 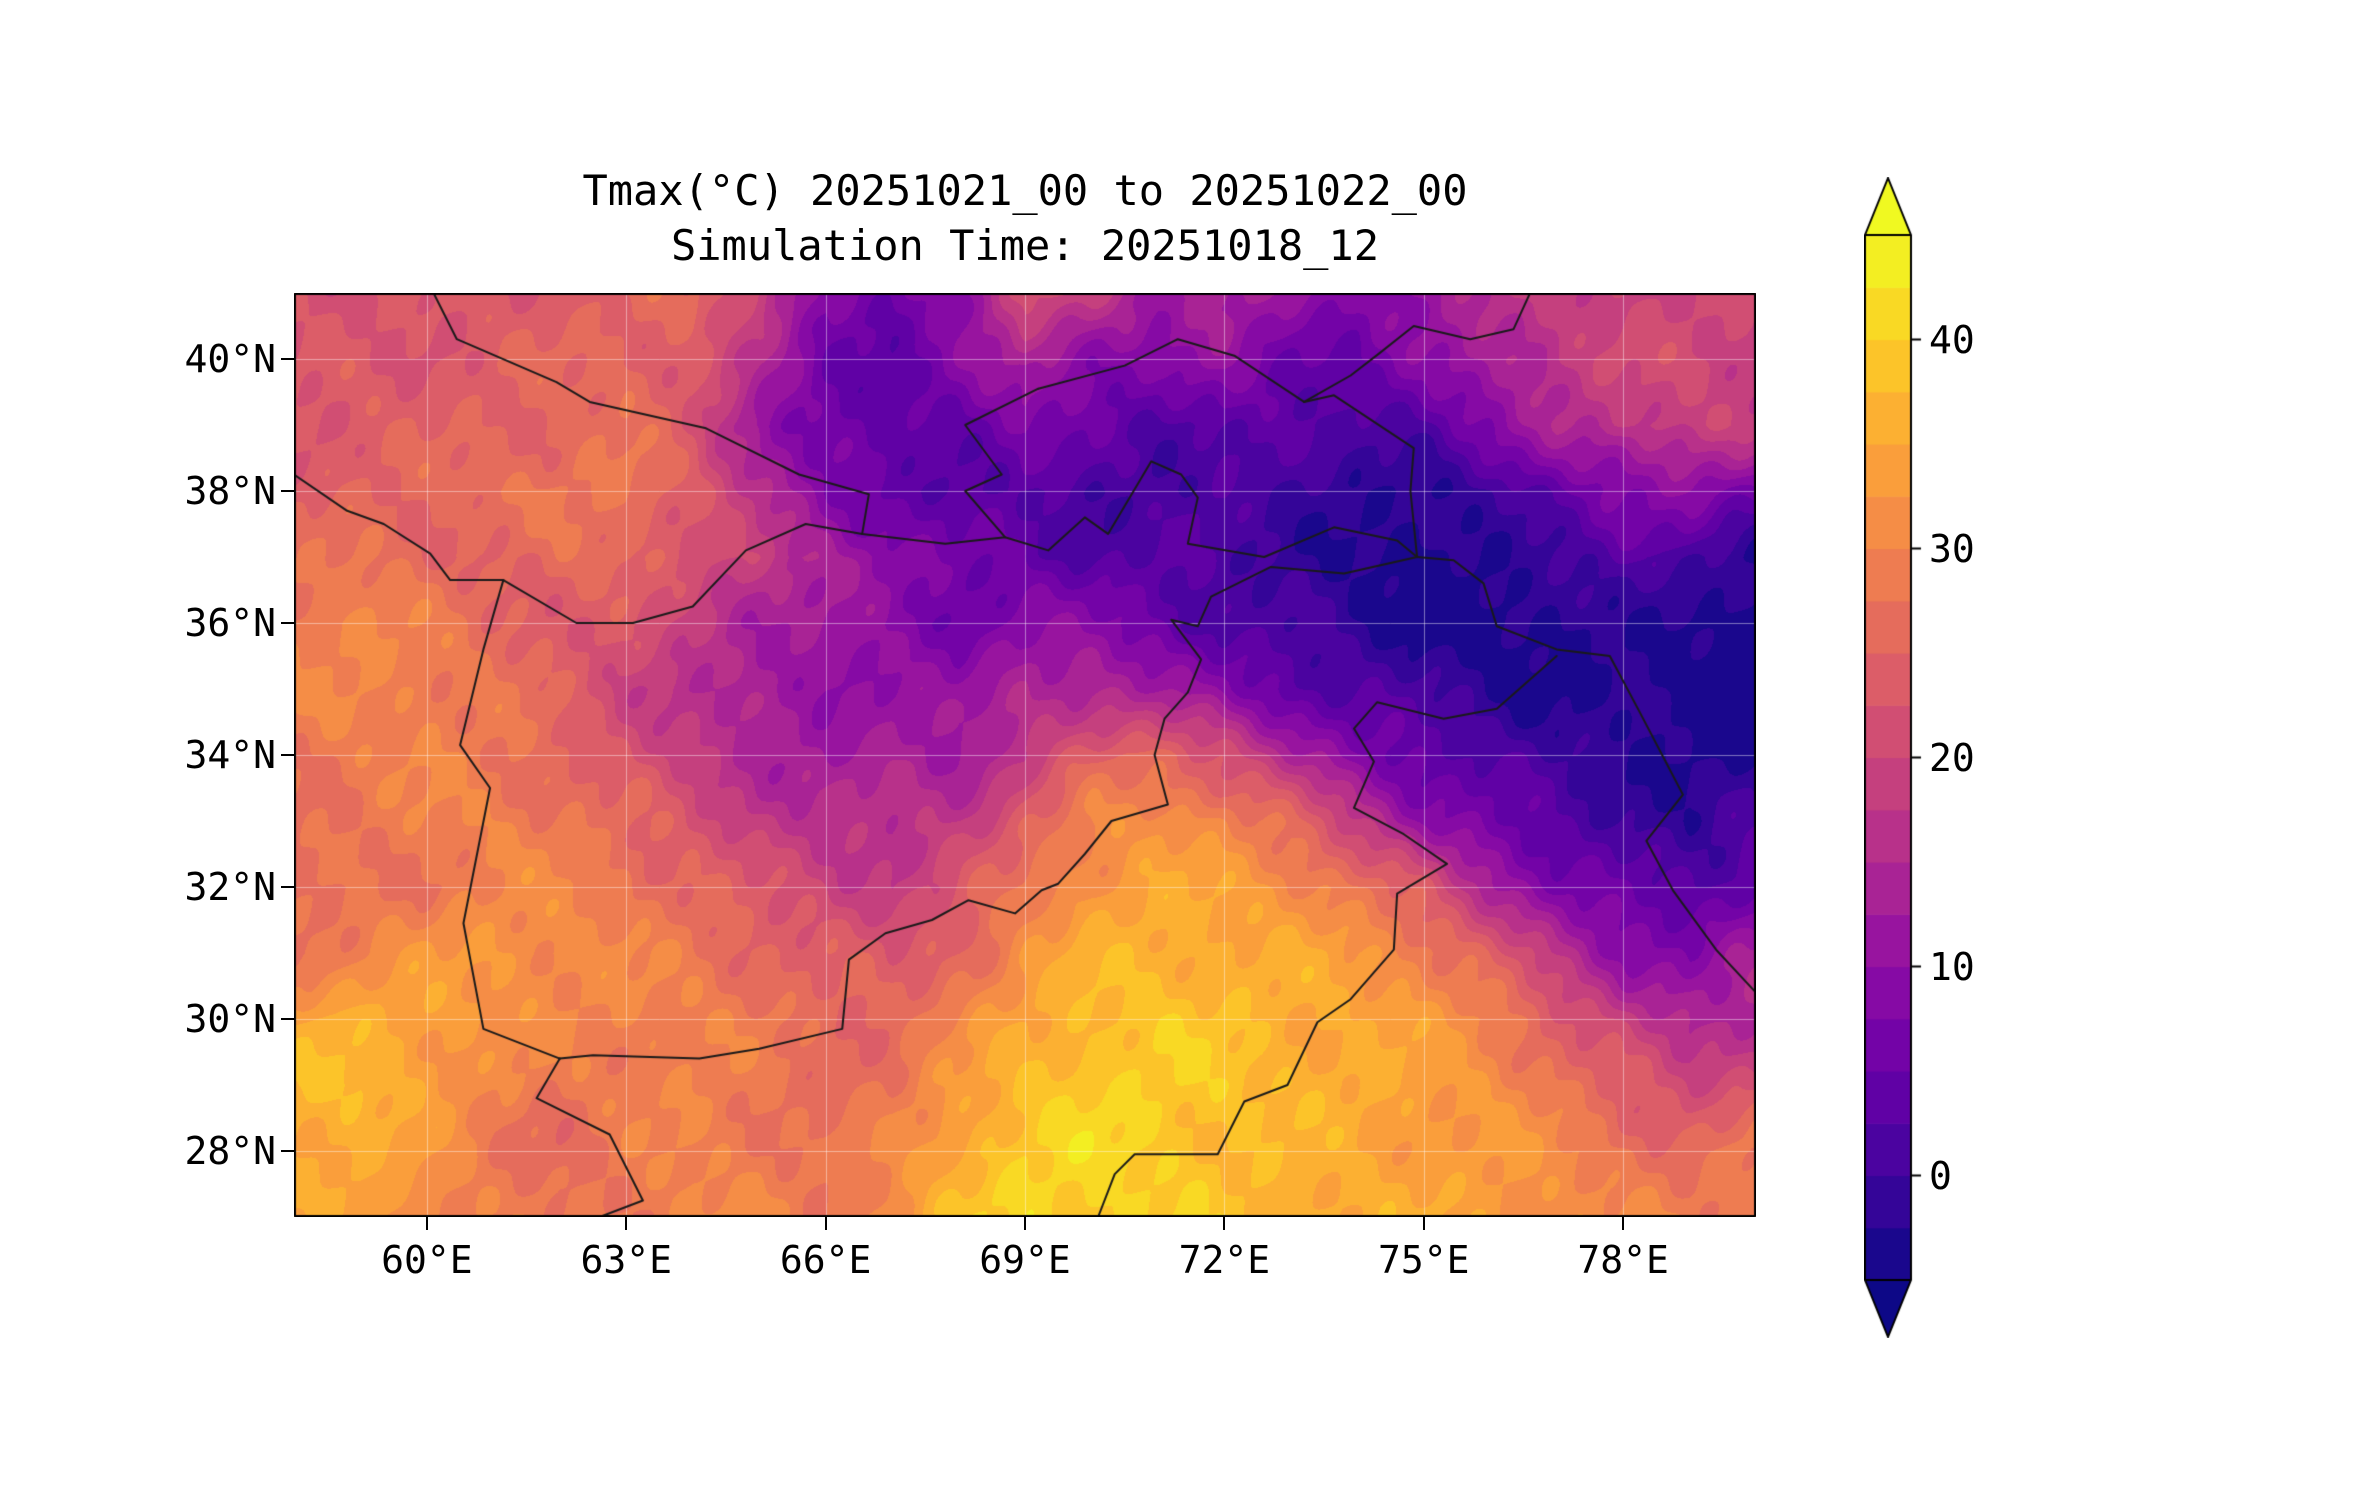 I want to click on x-axis-tick-label: 66°E, so click(x=825, y=1260).